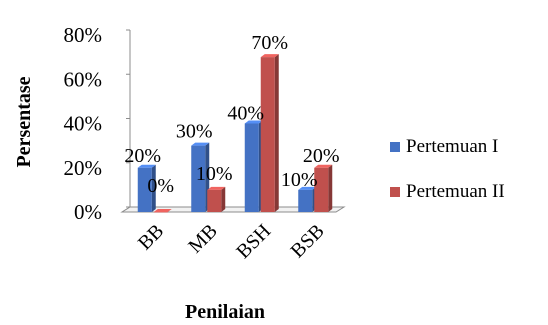 This screenshot has width=548, height=325. What do you see at coordinates (307, 241) in the screenshot?
I see `x-tick-label: BSB` at bounding box center [307, 241].